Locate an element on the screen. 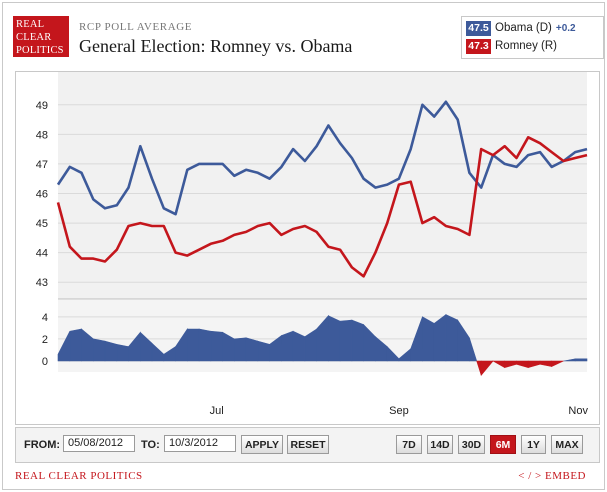 The image size is (607, 492). rcp-logo: REAL CLEAR POLITICS is located at coordinates (41, 36).